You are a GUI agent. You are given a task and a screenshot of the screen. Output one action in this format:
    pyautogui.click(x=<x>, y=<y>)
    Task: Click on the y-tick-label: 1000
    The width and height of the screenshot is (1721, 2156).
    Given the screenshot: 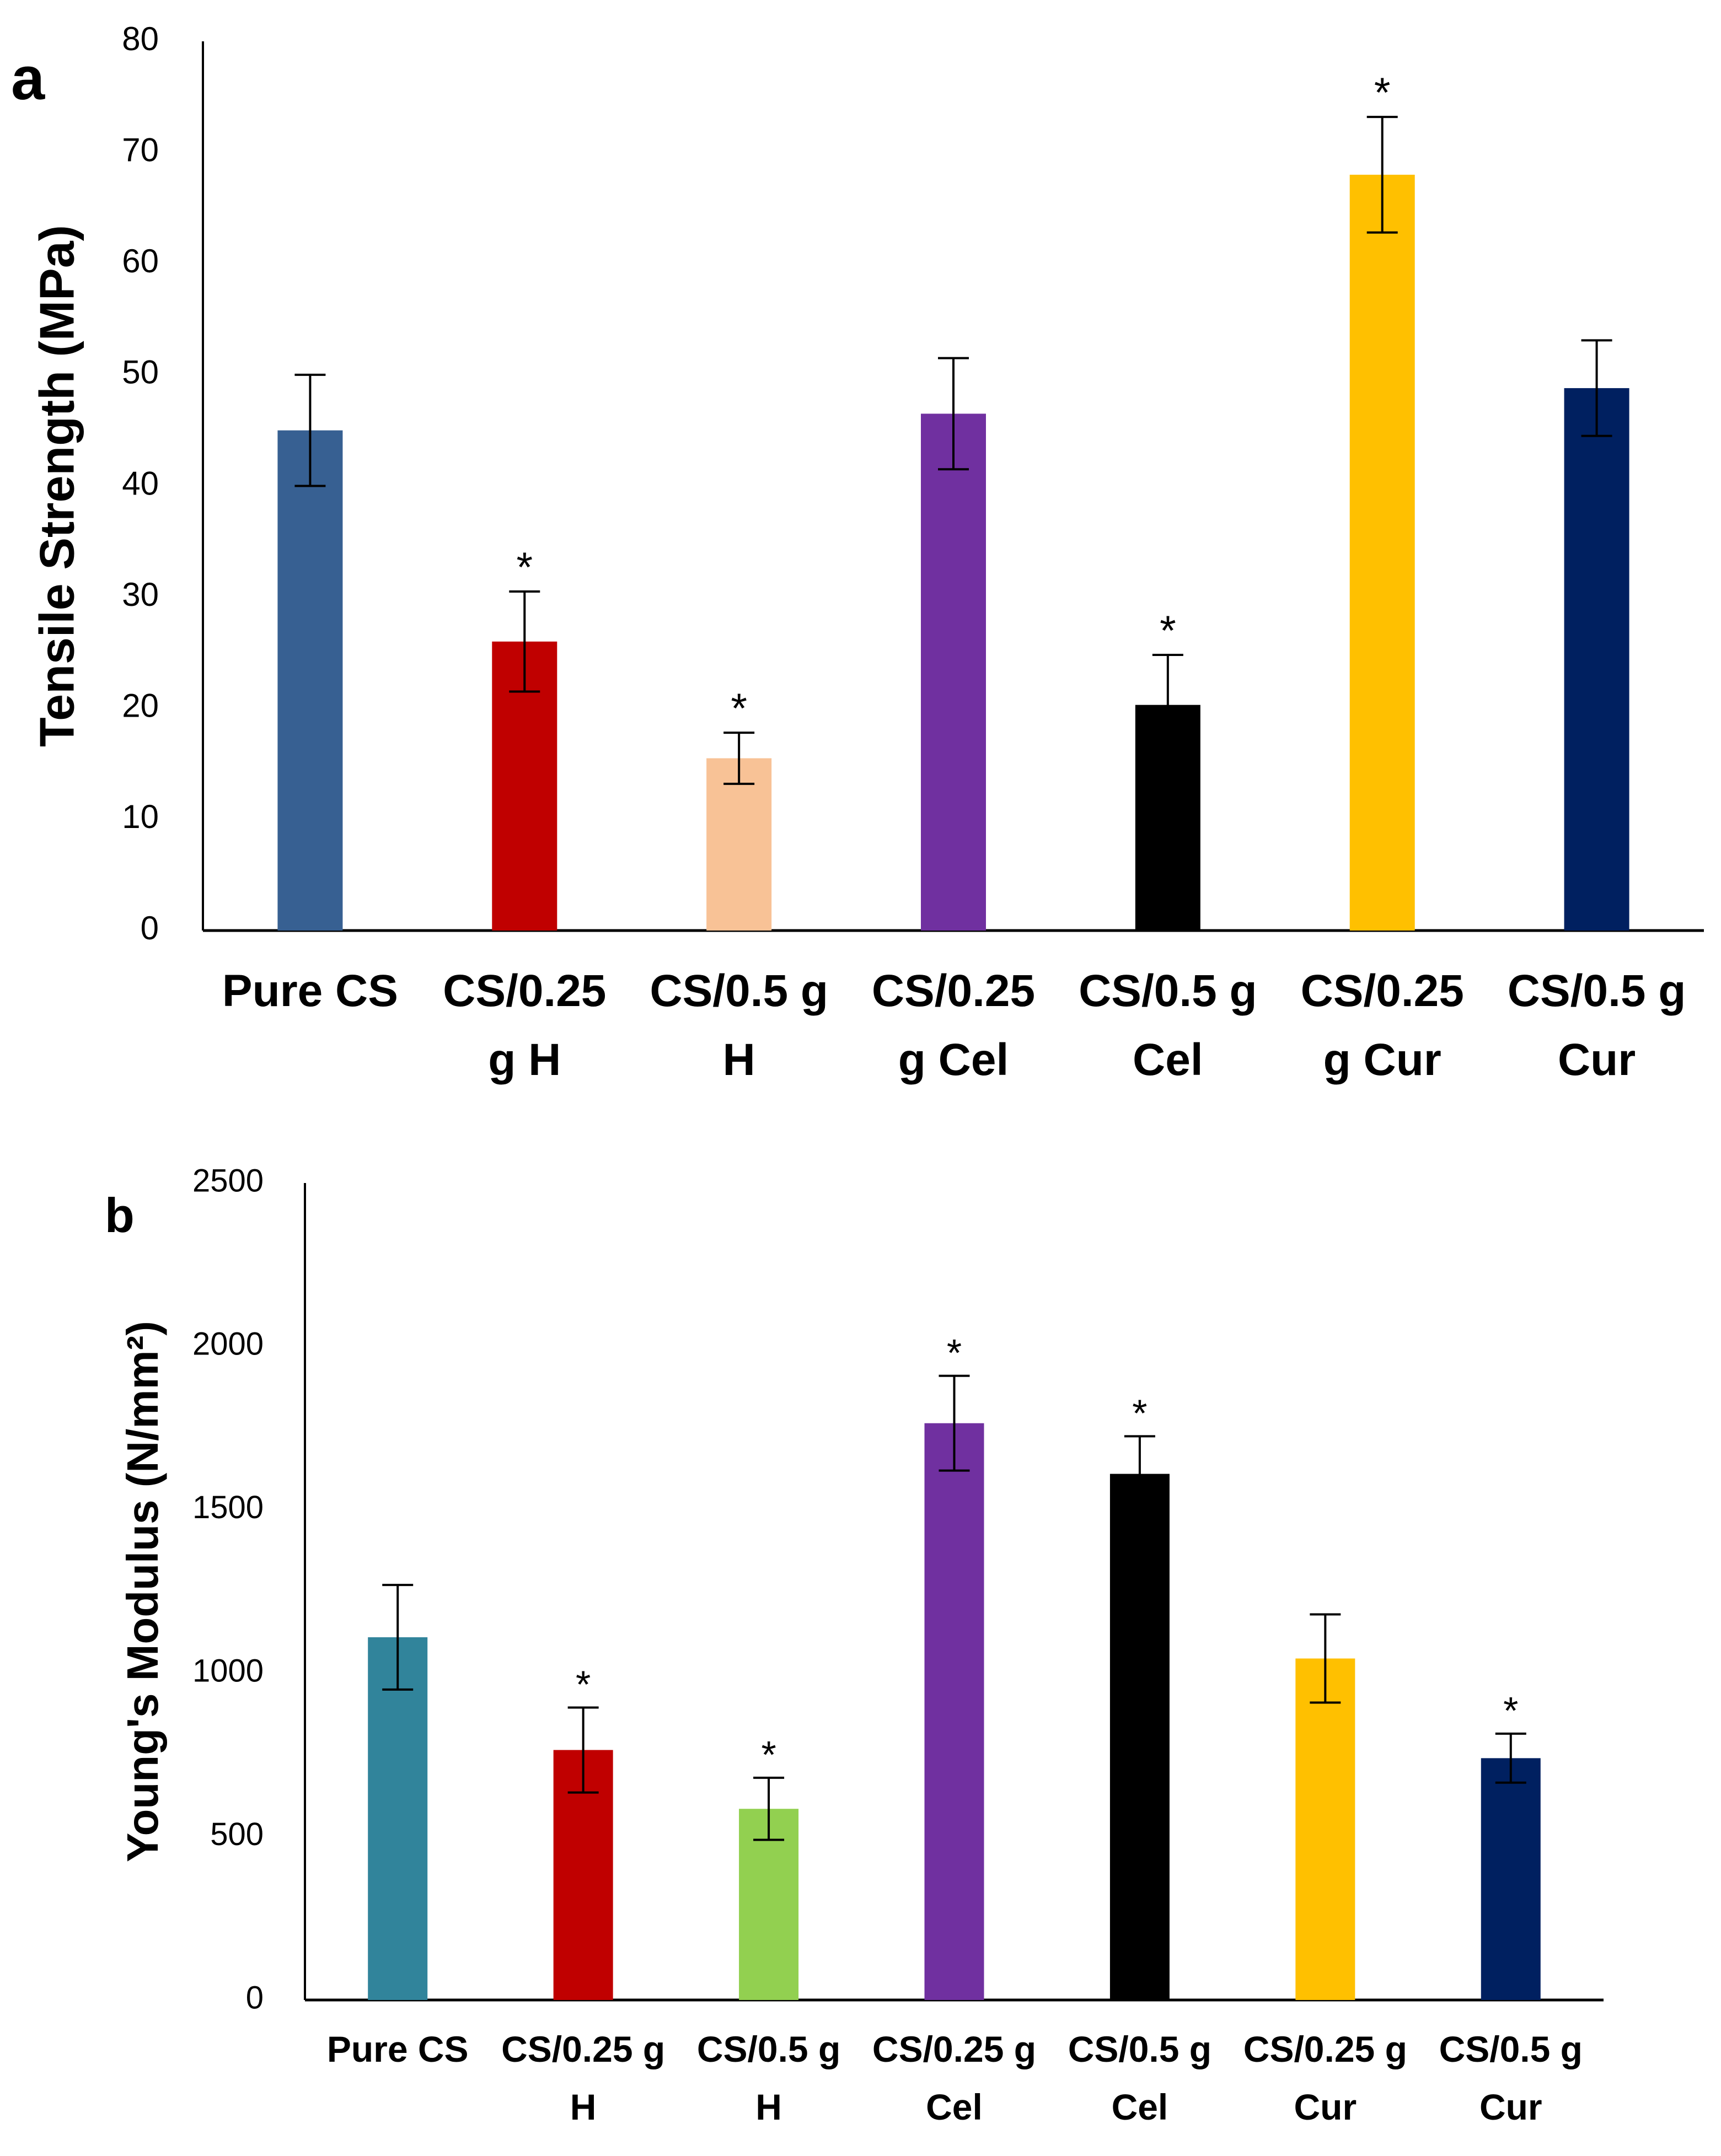 What is the action you would take?
    pyautogui.click(x=228, y=1671)
    